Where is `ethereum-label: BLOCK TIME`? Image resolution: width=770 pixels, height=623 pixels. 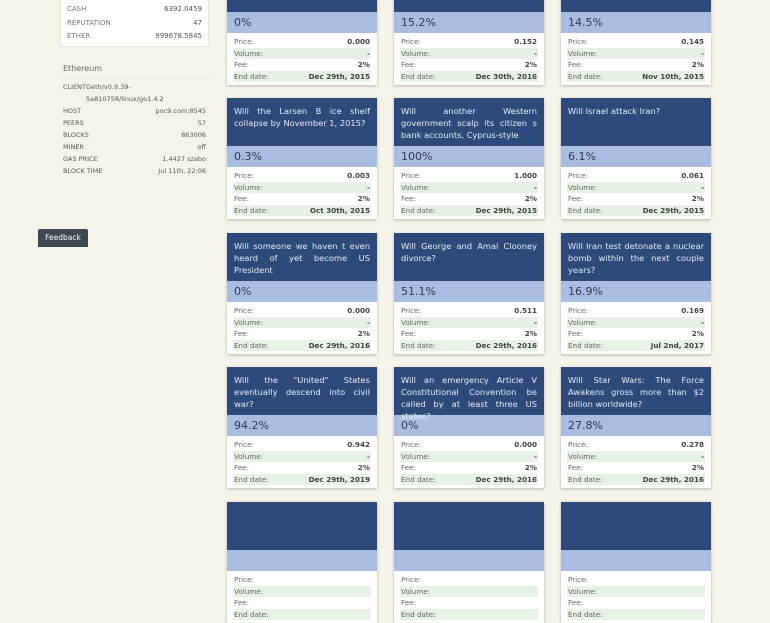 ethereum-label: BLOCK TIME is located at coordinates (83, 171).